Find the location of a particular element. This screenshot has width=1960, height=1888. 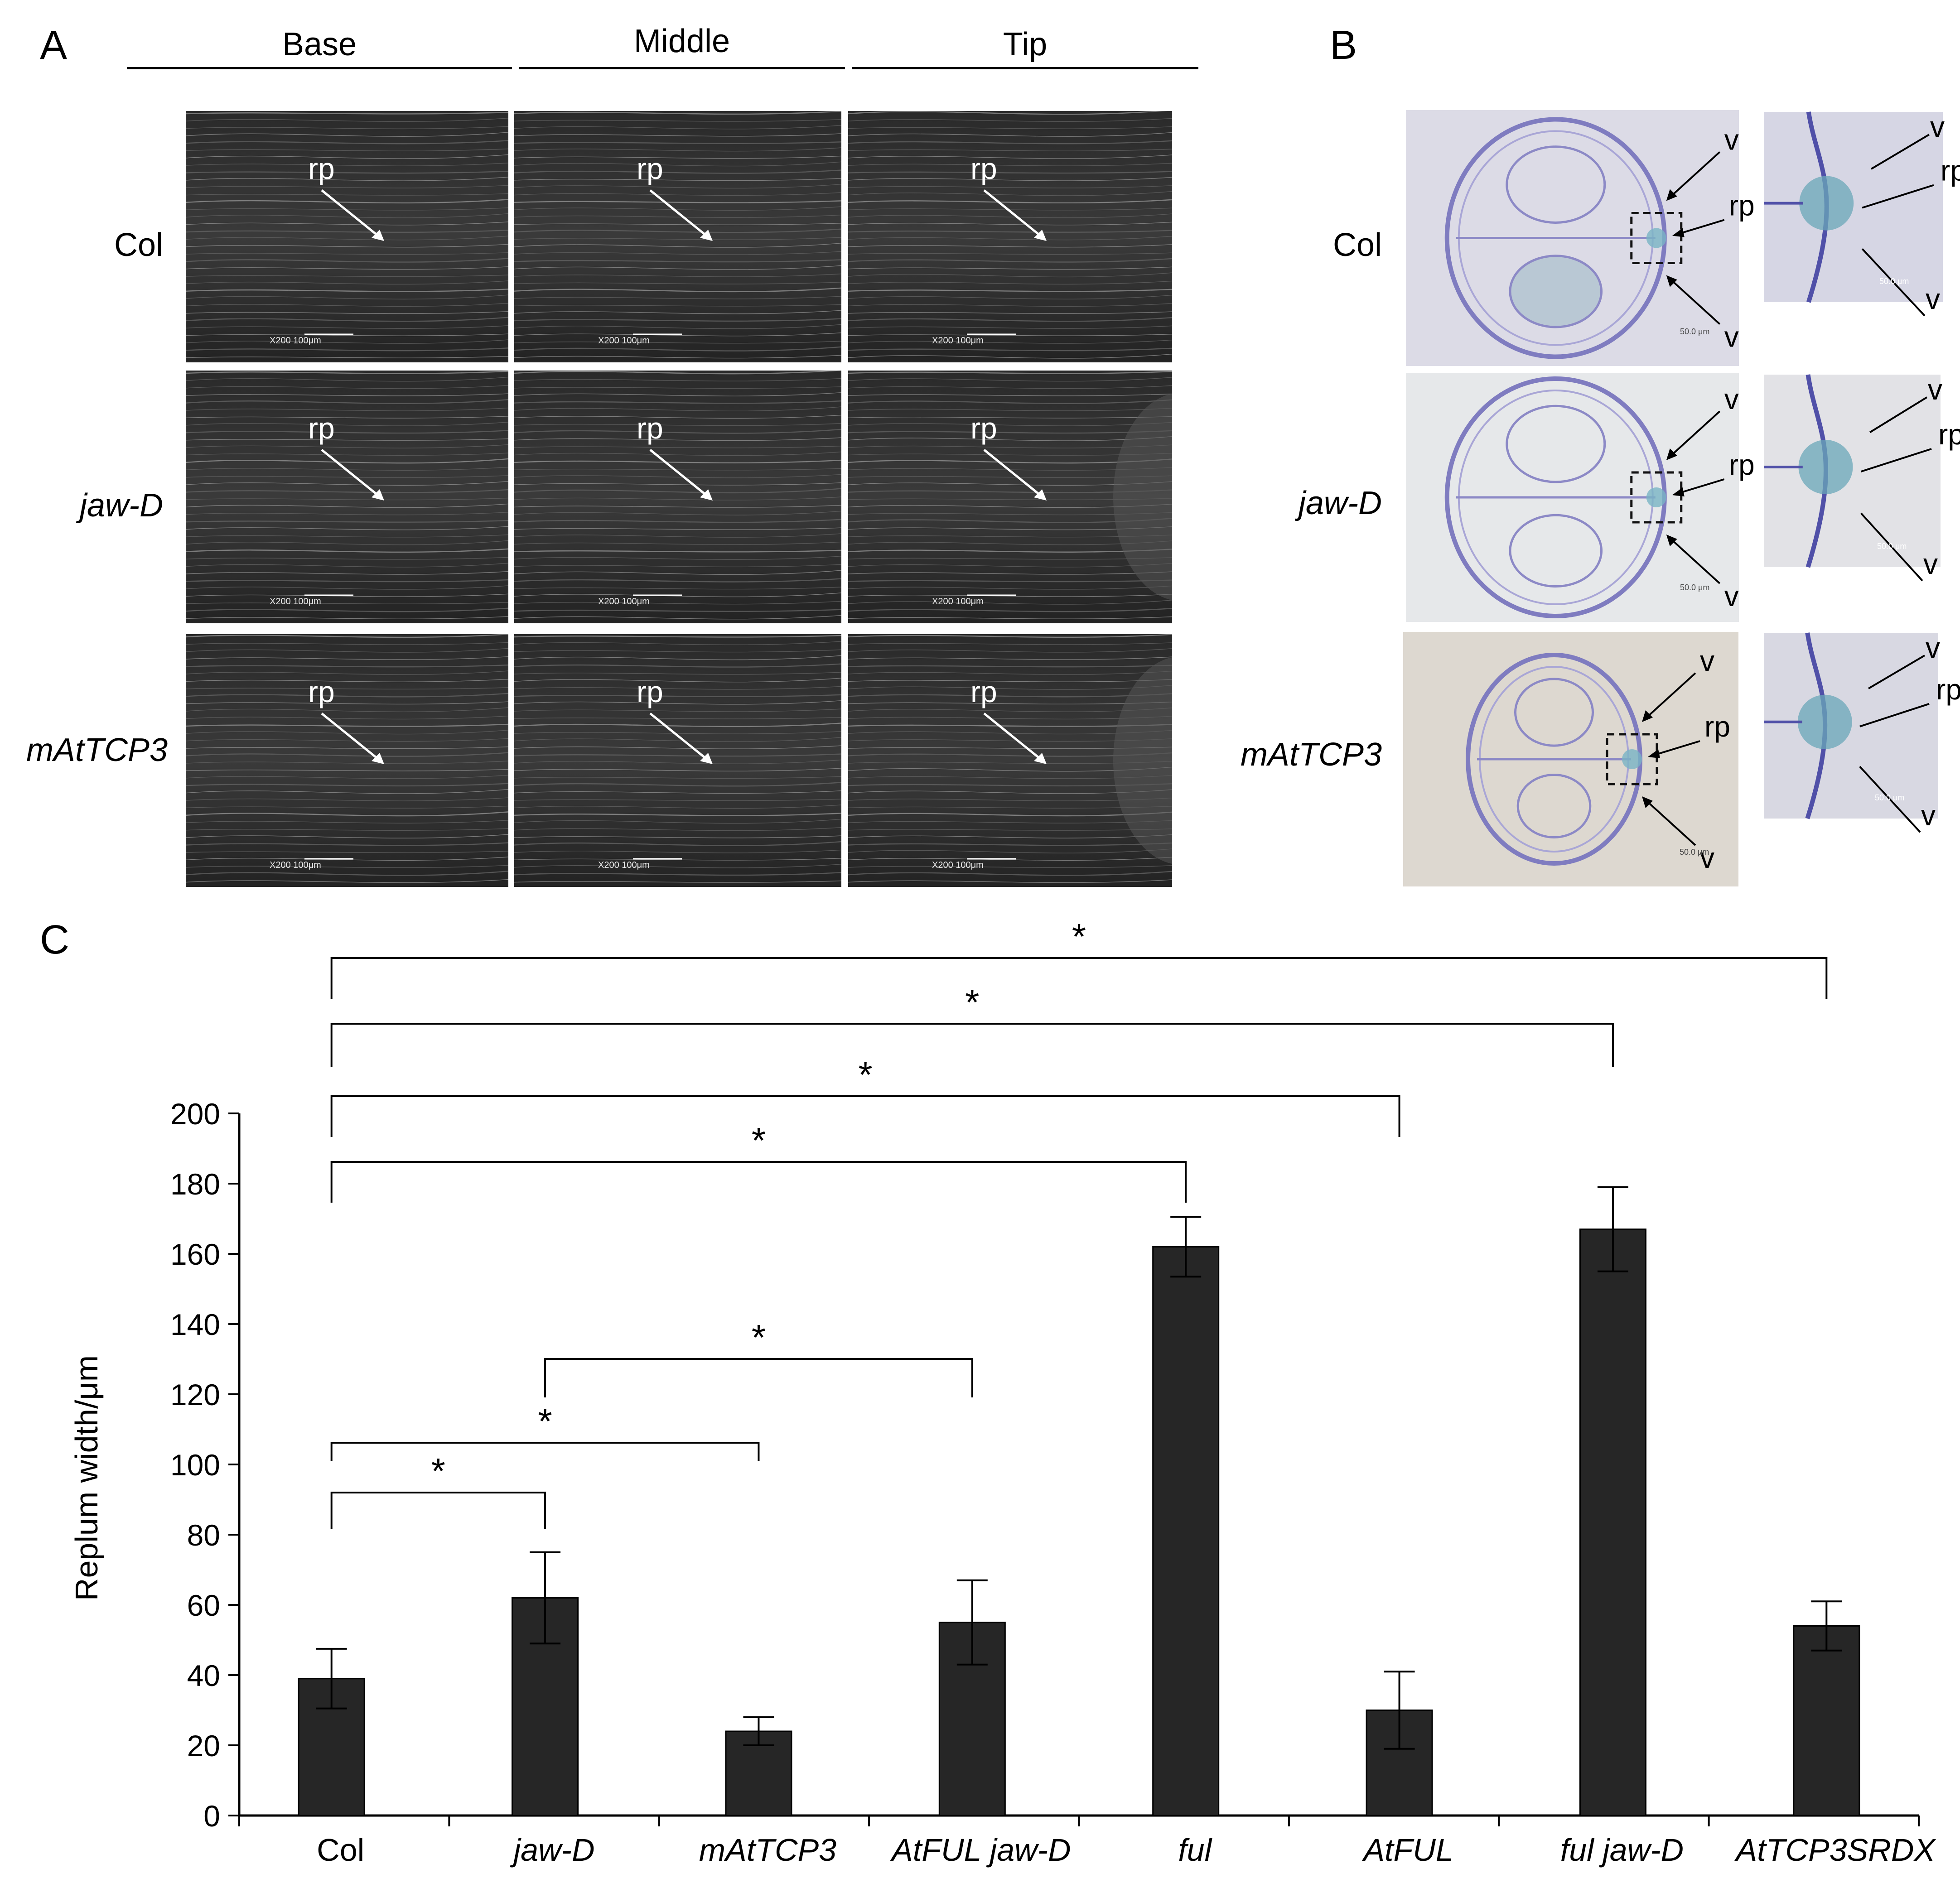

y-tick-label: 140 is located at coordinates (195, 1325).